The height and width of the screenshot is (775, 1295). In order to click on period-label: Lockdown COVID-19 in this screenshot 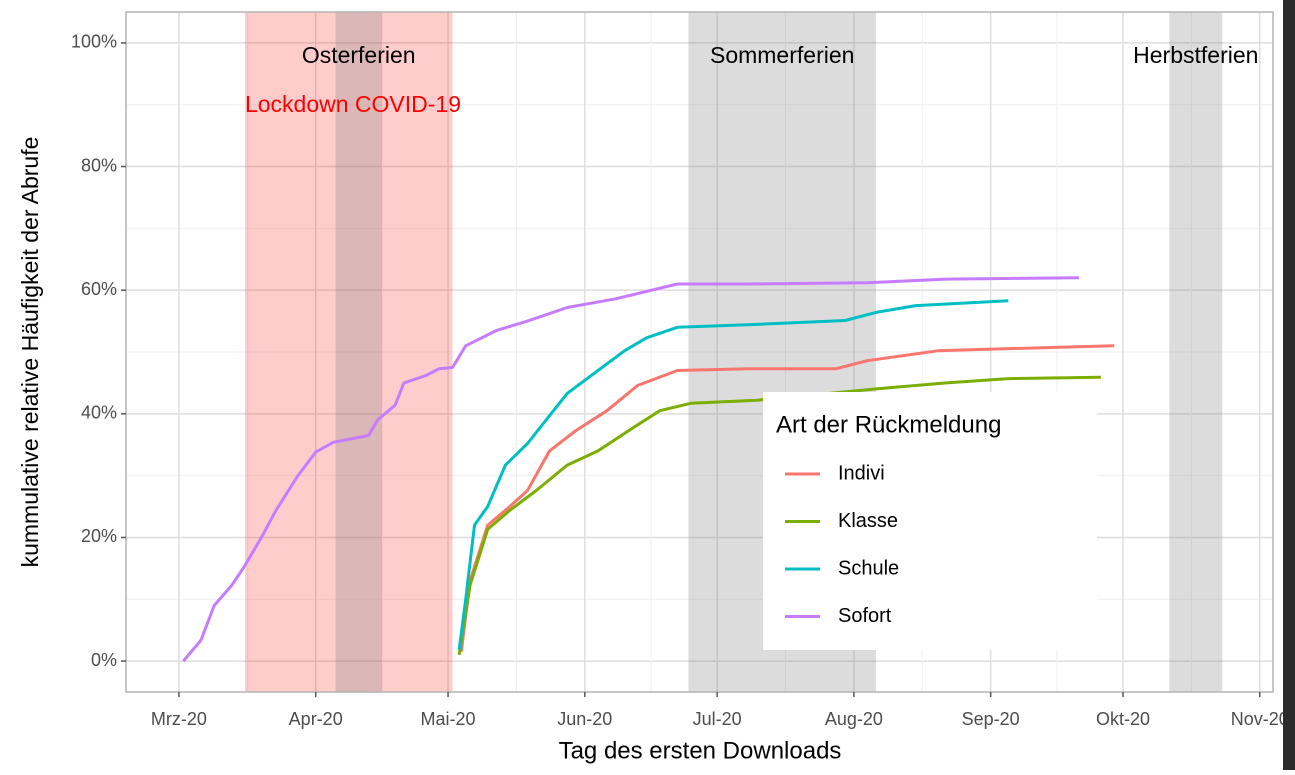, I will do `click(353, 104)`.